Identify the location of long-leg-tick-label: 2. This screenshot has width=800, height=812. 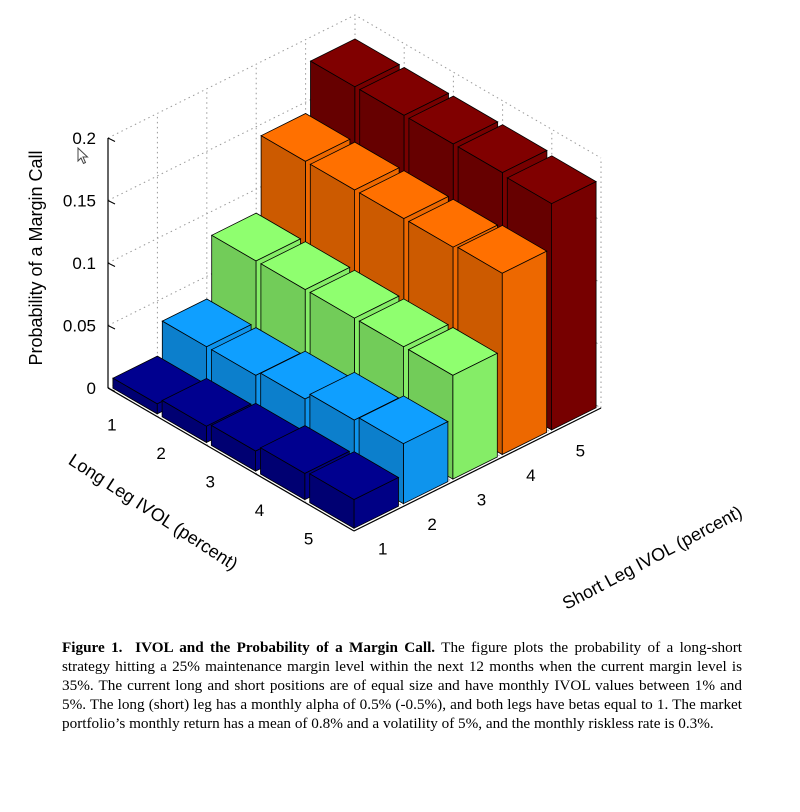
(160, 453).